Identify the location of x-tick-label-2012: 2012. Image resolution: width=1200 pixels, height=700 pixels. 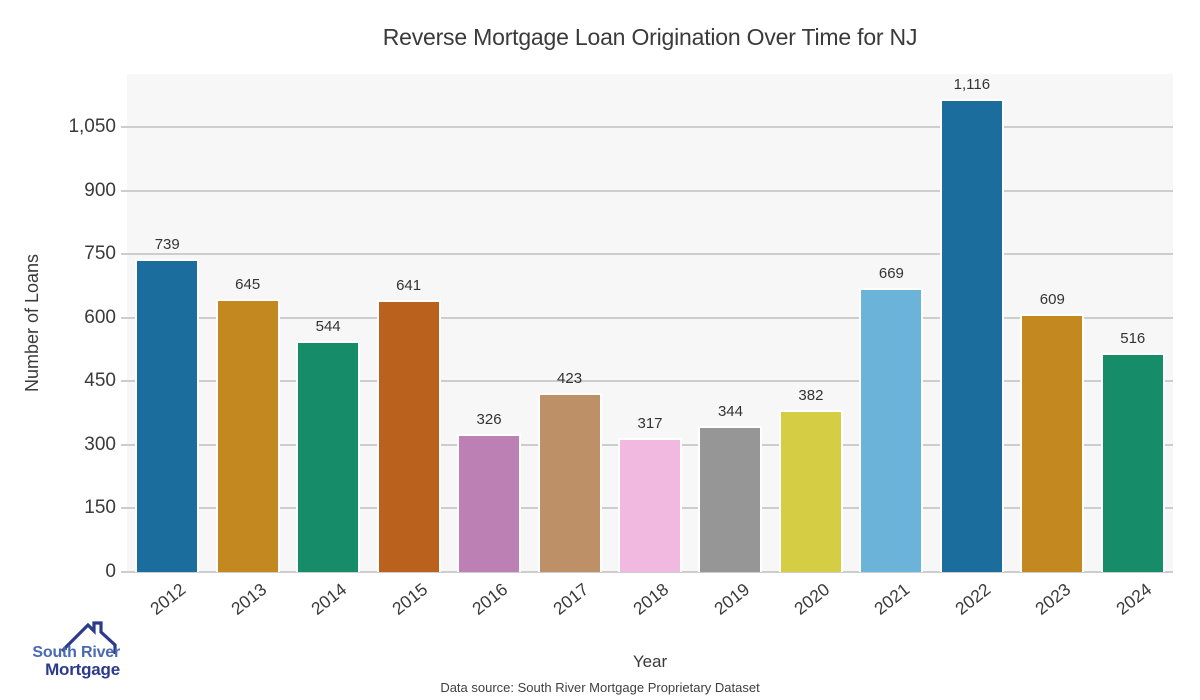
(168, 599).